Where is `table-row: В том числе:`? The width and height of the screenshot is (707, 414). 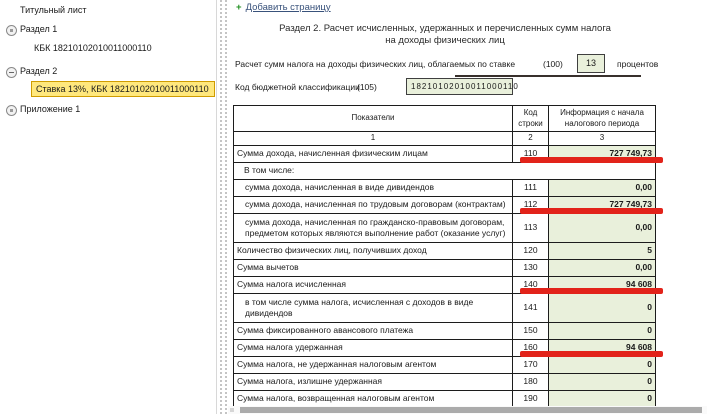
table-row: В том числе: is located at coordinates (444, 170).